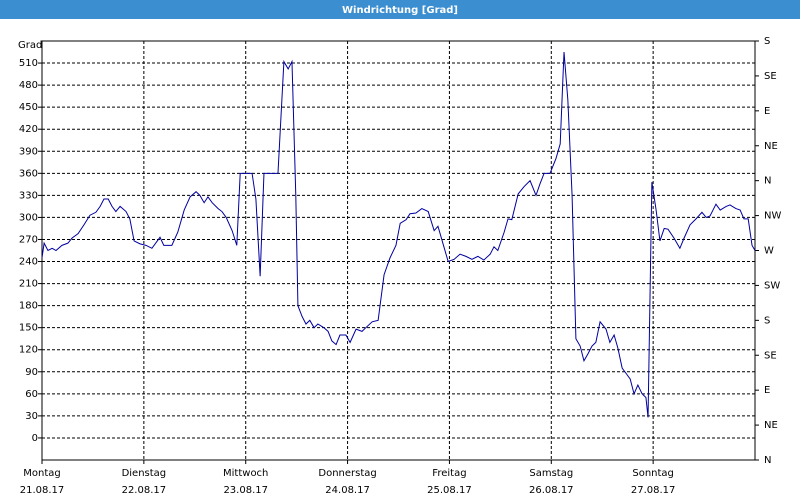  Describe the element at coordinates (31, 416) in the screenshot. I see `y-tick-label: 30` at that location.